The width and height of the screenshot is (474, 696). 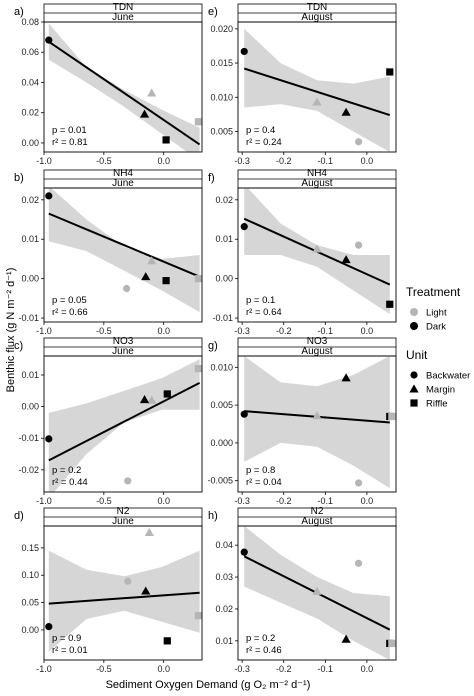 What do you see at coordinates (221, 29) in the screenshot?
I see `y-tick-label: 0.020` at bounding box center [221, 29].